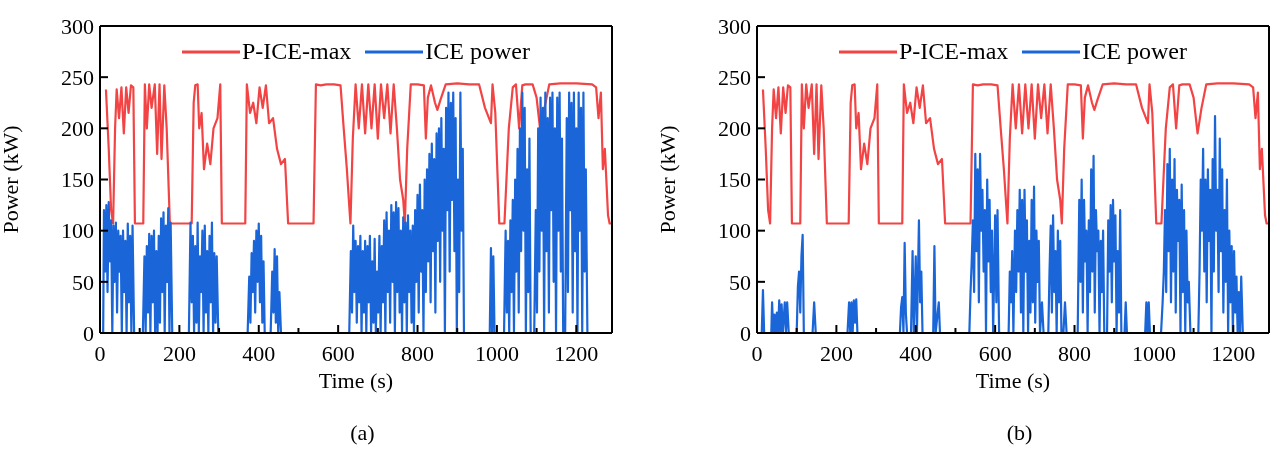 The width and height of the screenshot is (1271, 459). What do you see at coordinates (362, 433) in the screenshot?
I see `text: (a)` at bounding box center [362, 433].